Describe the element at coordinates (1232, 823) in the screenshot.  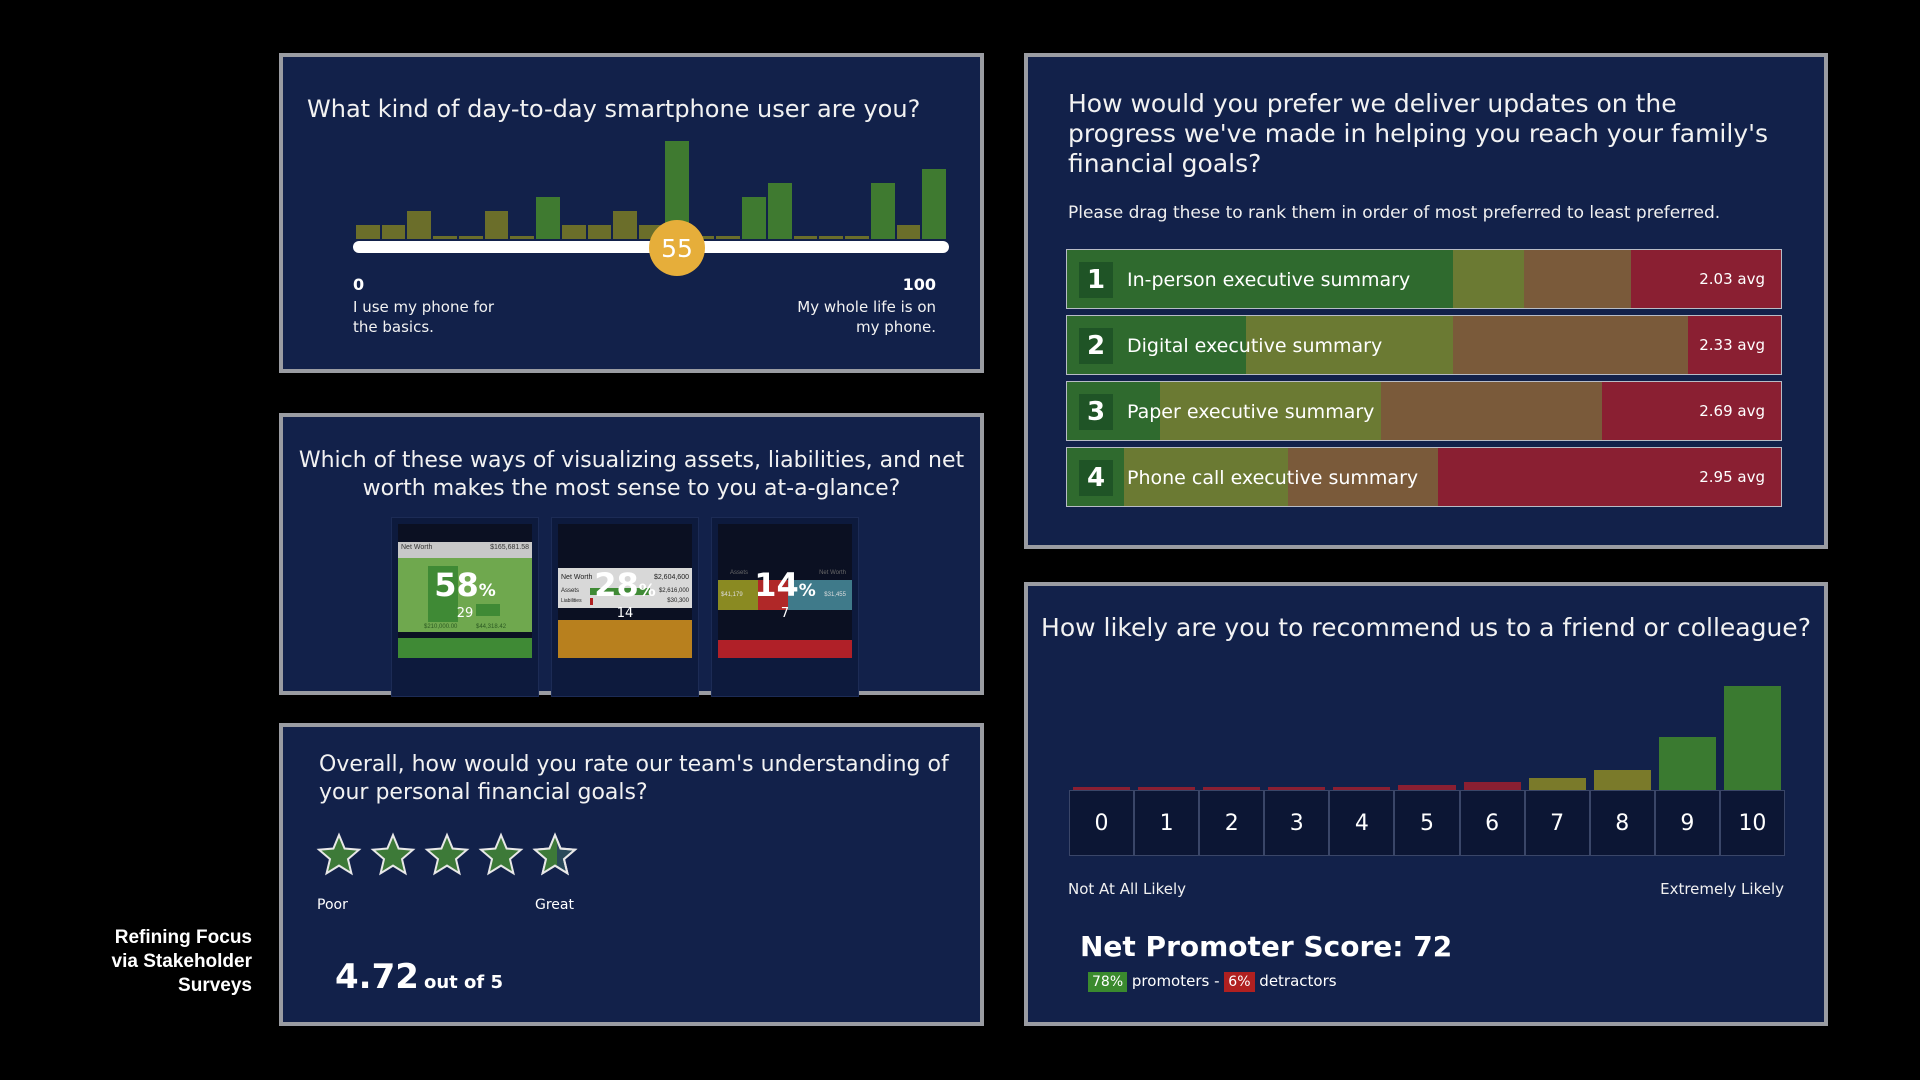
I see `nps-score-2: 2` at that location.